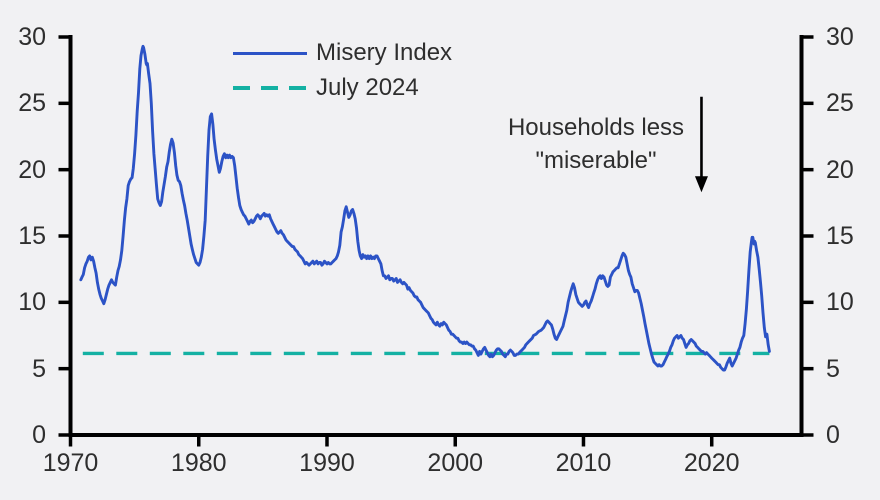 The width and height of the screenshot is (880, 500). What do you see at coordinates (833, 368) in the screenshot?
I see `y-axis-tick-label-right: 5` at bounding box center [833, 368].